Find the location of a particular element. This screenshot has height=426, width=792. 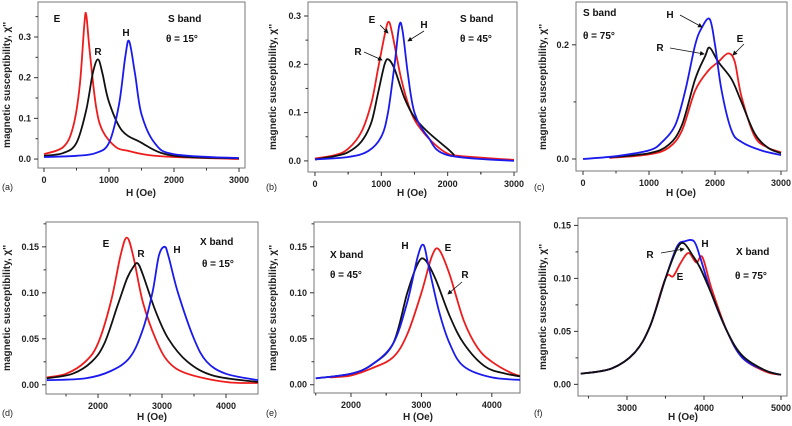

x-tick-label: 1000 is located at coordinates (649, 183).